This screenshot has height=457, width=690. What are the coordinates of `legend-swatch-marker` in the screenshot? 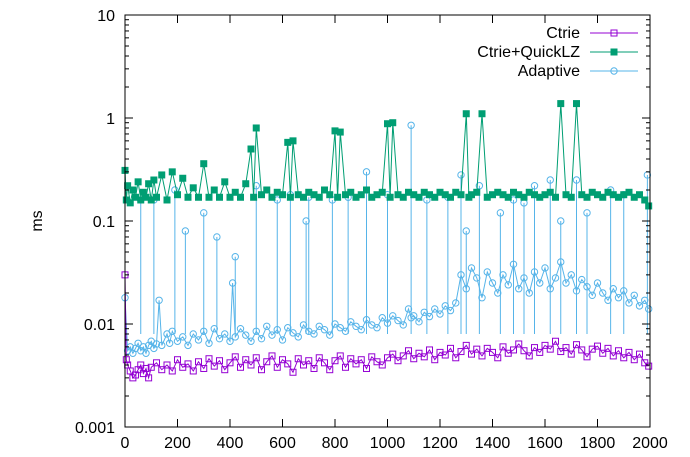 It's located at (614, 71).